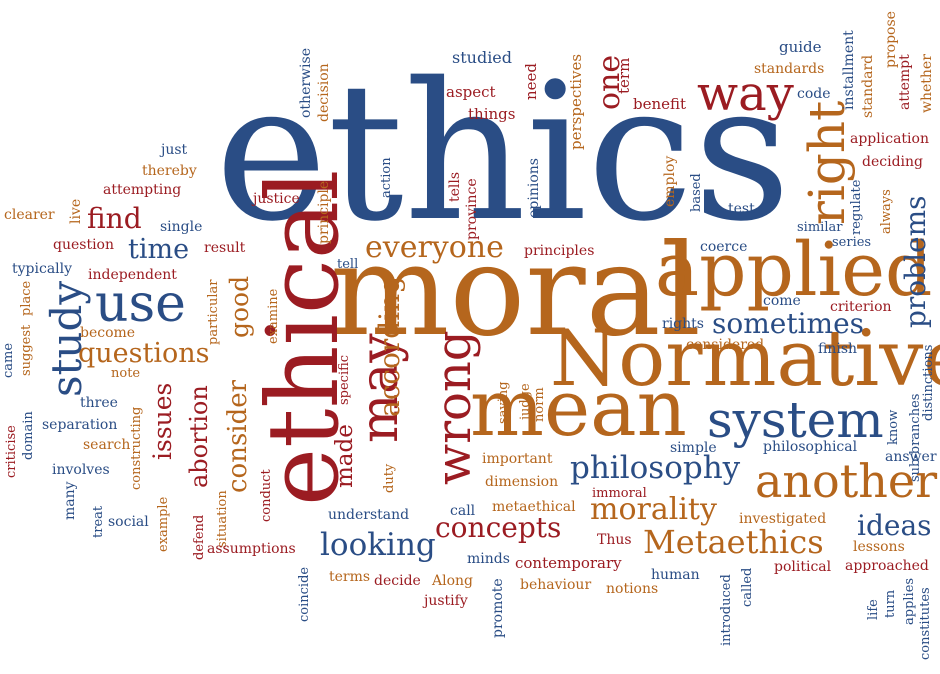  I want to click on word-treat: treat, so click(98, 521).